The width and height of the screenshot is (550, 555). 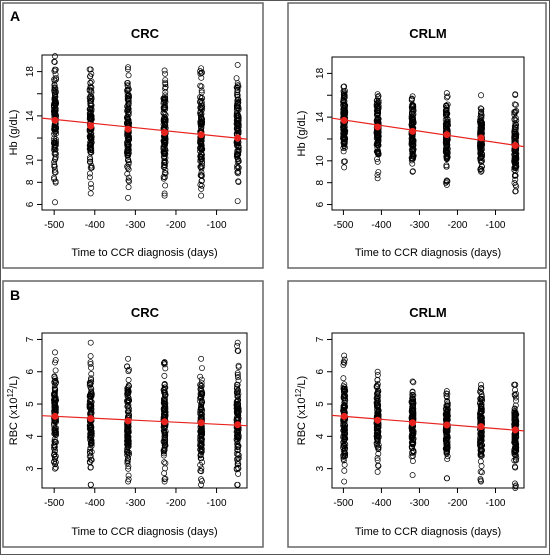 What do you see at coordinates (15, 16) in the screenshot?
I see `panel-label-a: A` at bounding box center [15, 16].